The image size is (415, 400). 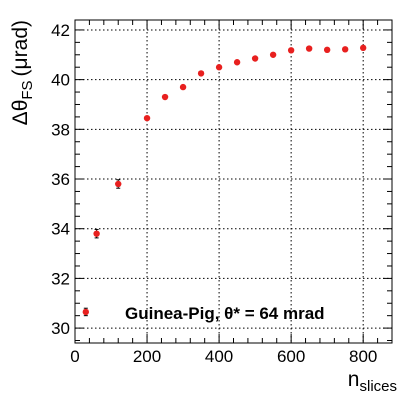 What do you see at coordinates (74, 356) in the screenshot?
I see `x-tick-label: 0` at bounding box center [74, 356].